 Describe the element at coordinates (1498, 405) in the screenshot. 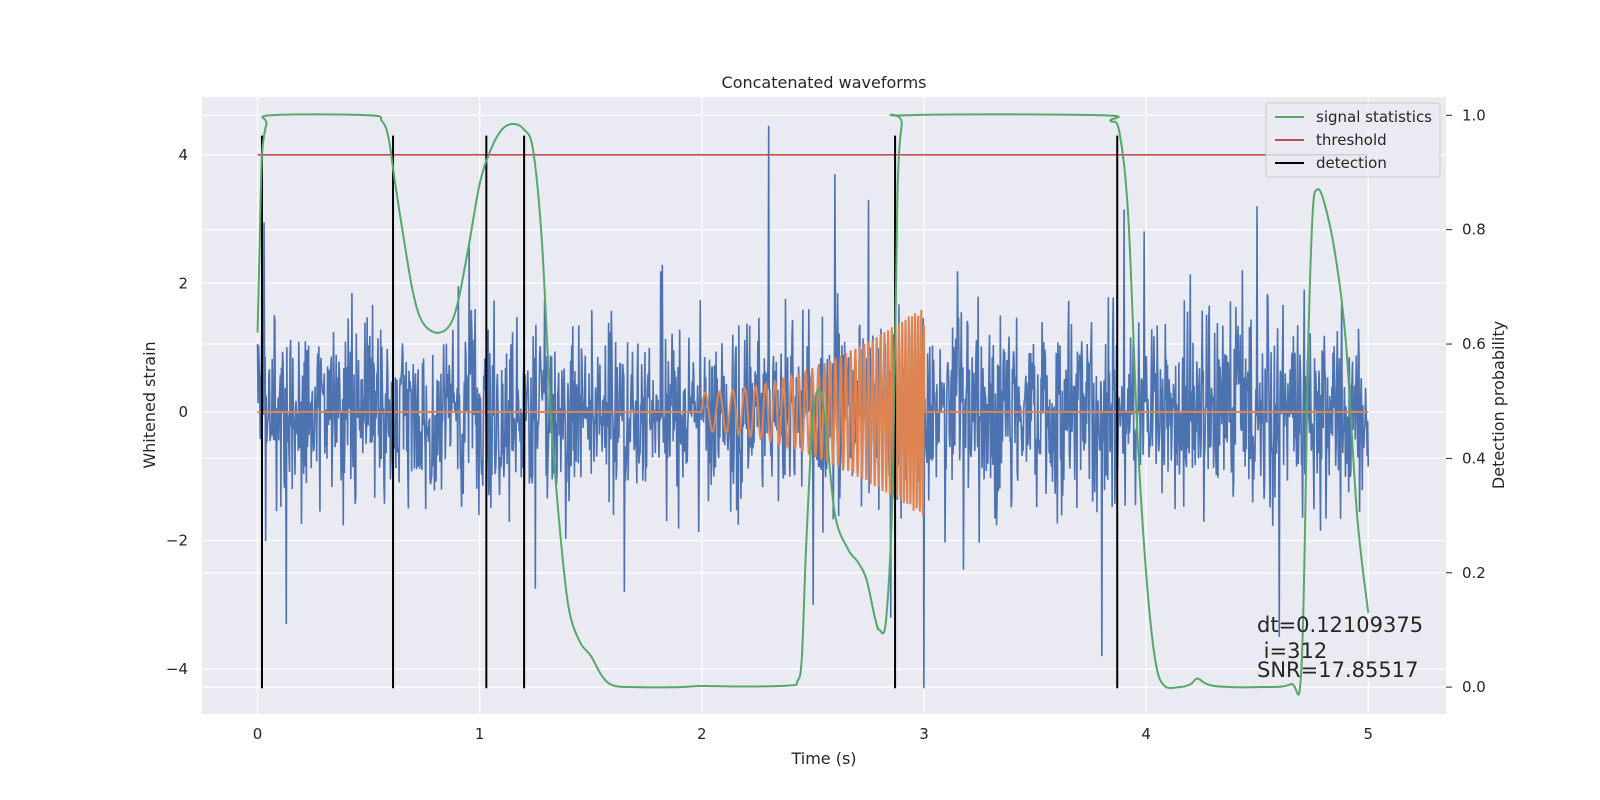

I see `y2-axis-label: Detection probability` at that location.